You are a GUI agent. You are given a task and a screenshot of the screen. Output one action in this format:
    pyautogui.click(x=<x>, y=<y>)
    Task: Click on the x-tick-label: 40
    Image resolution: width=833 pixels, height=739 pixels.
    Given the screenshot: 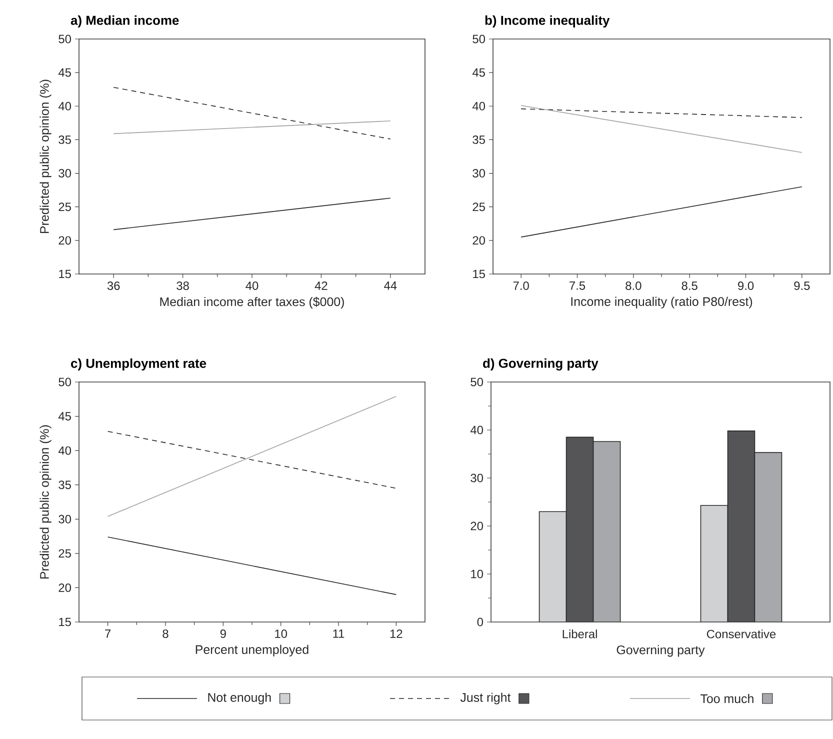 What is the action you would take?
    pyautogui.click(x=252, y=286)
    